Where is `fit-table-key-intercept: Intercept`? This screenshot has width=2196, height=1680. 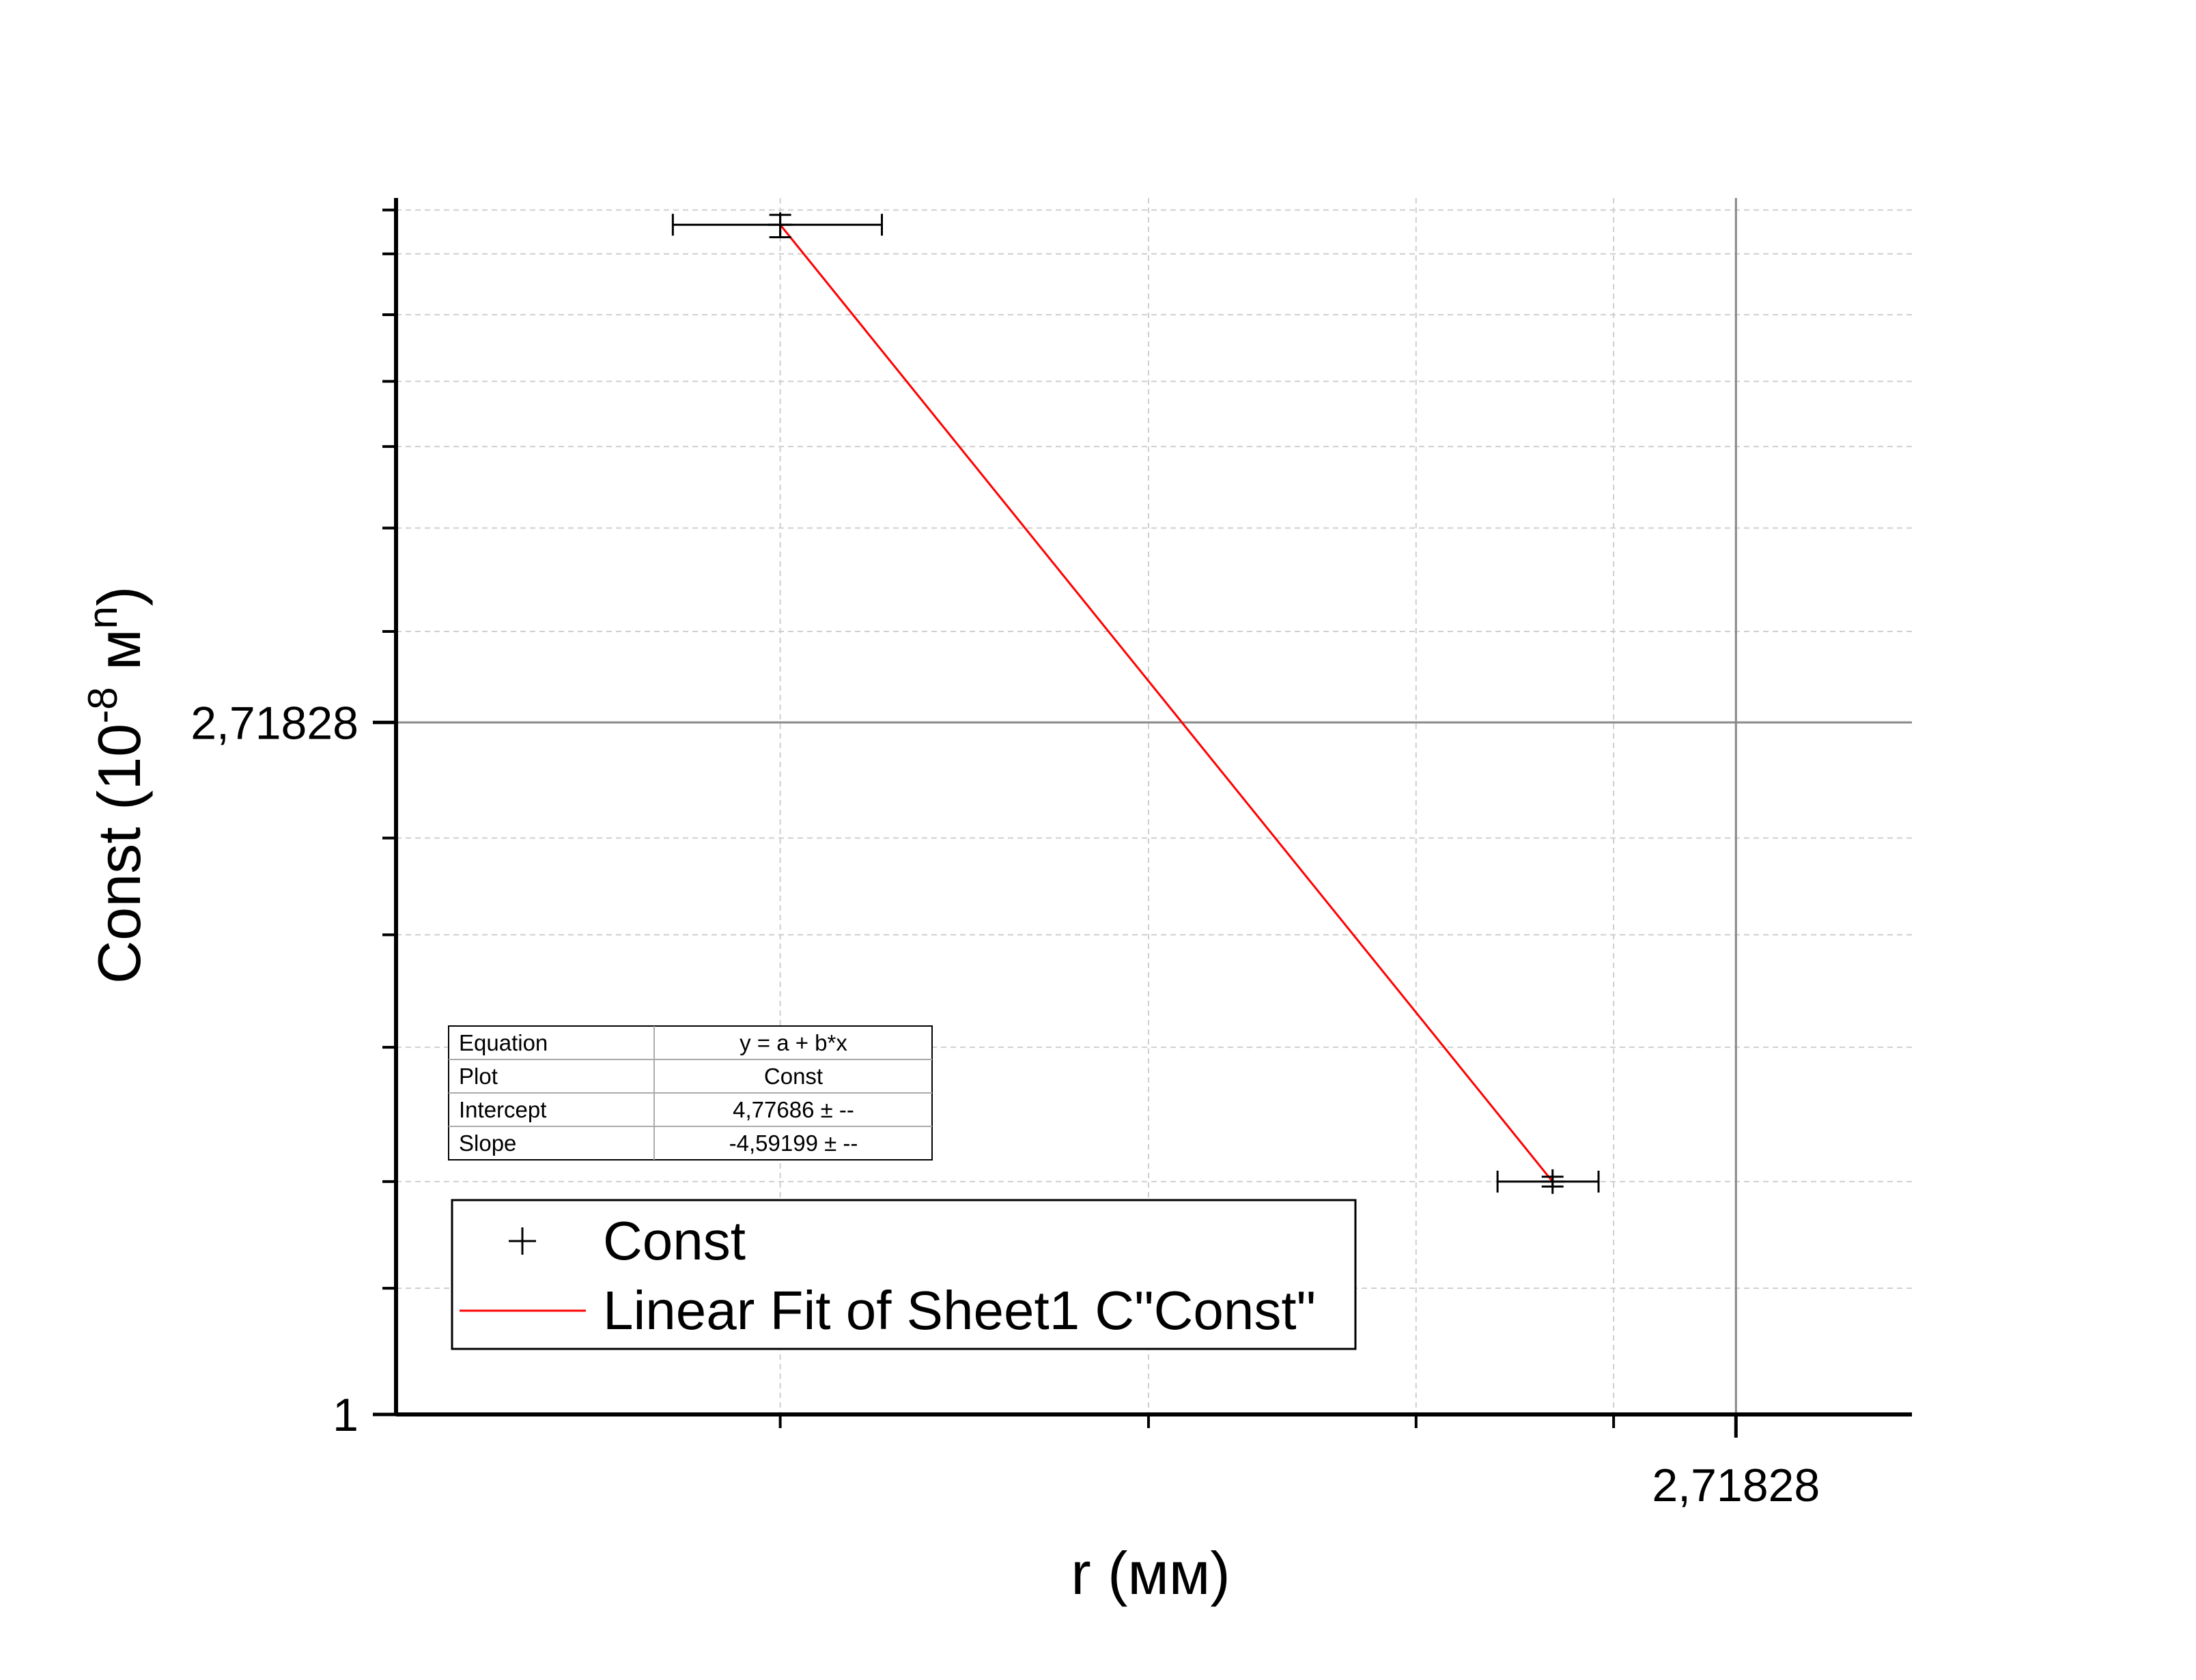
fit-table-key-intercept: Intercept is located at coordinates (503, 1109).